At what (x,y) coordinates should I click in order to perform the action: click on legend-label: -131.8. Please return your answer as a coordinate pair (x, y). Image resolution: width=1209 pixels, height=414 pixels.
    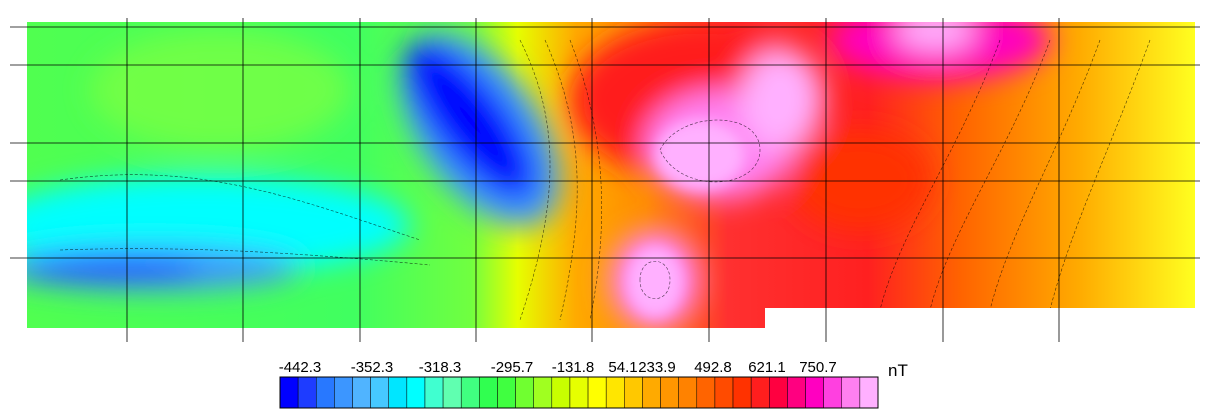
    Looking at the image, I should click on (573, 367).